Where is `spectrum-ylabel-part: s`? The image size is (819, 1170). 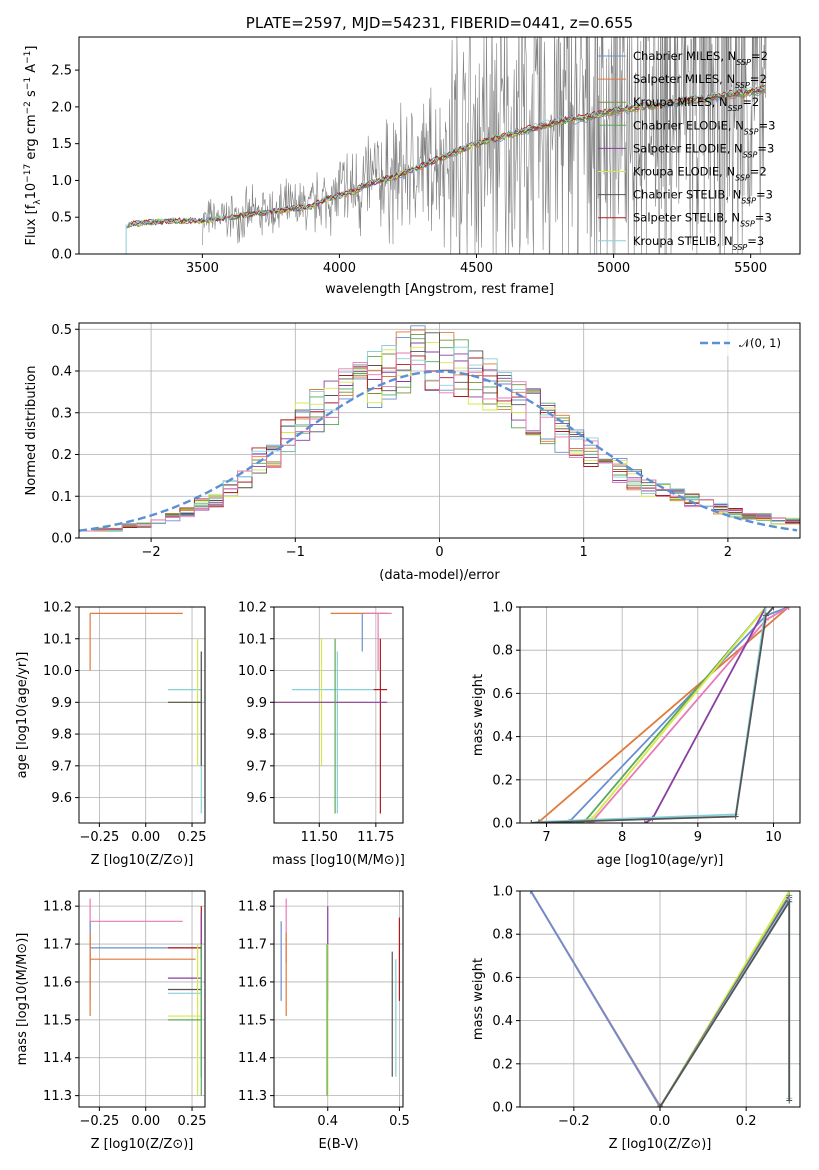 spectrum-ylabel-part: s is located at coordinates (31, 95).